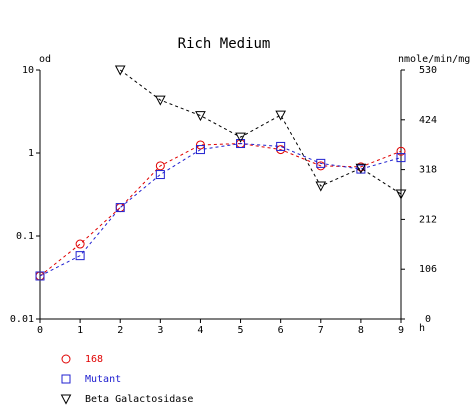 The width and height of the screenshot is (472, 405). I want to click on x-tick-label: 7, so click(321, 330).